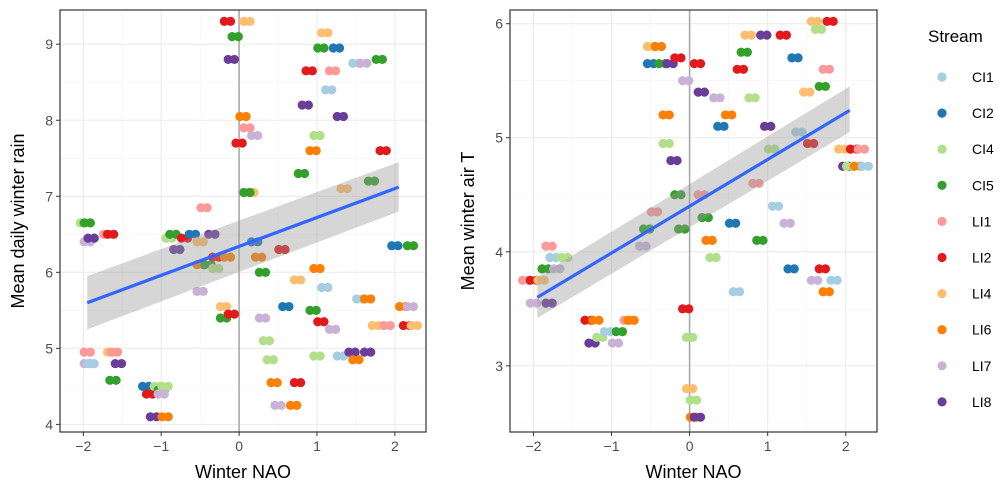  Describe the element at coordinates (161, 446) in the screenshot. I see `x-tick-label: −1` at that location.